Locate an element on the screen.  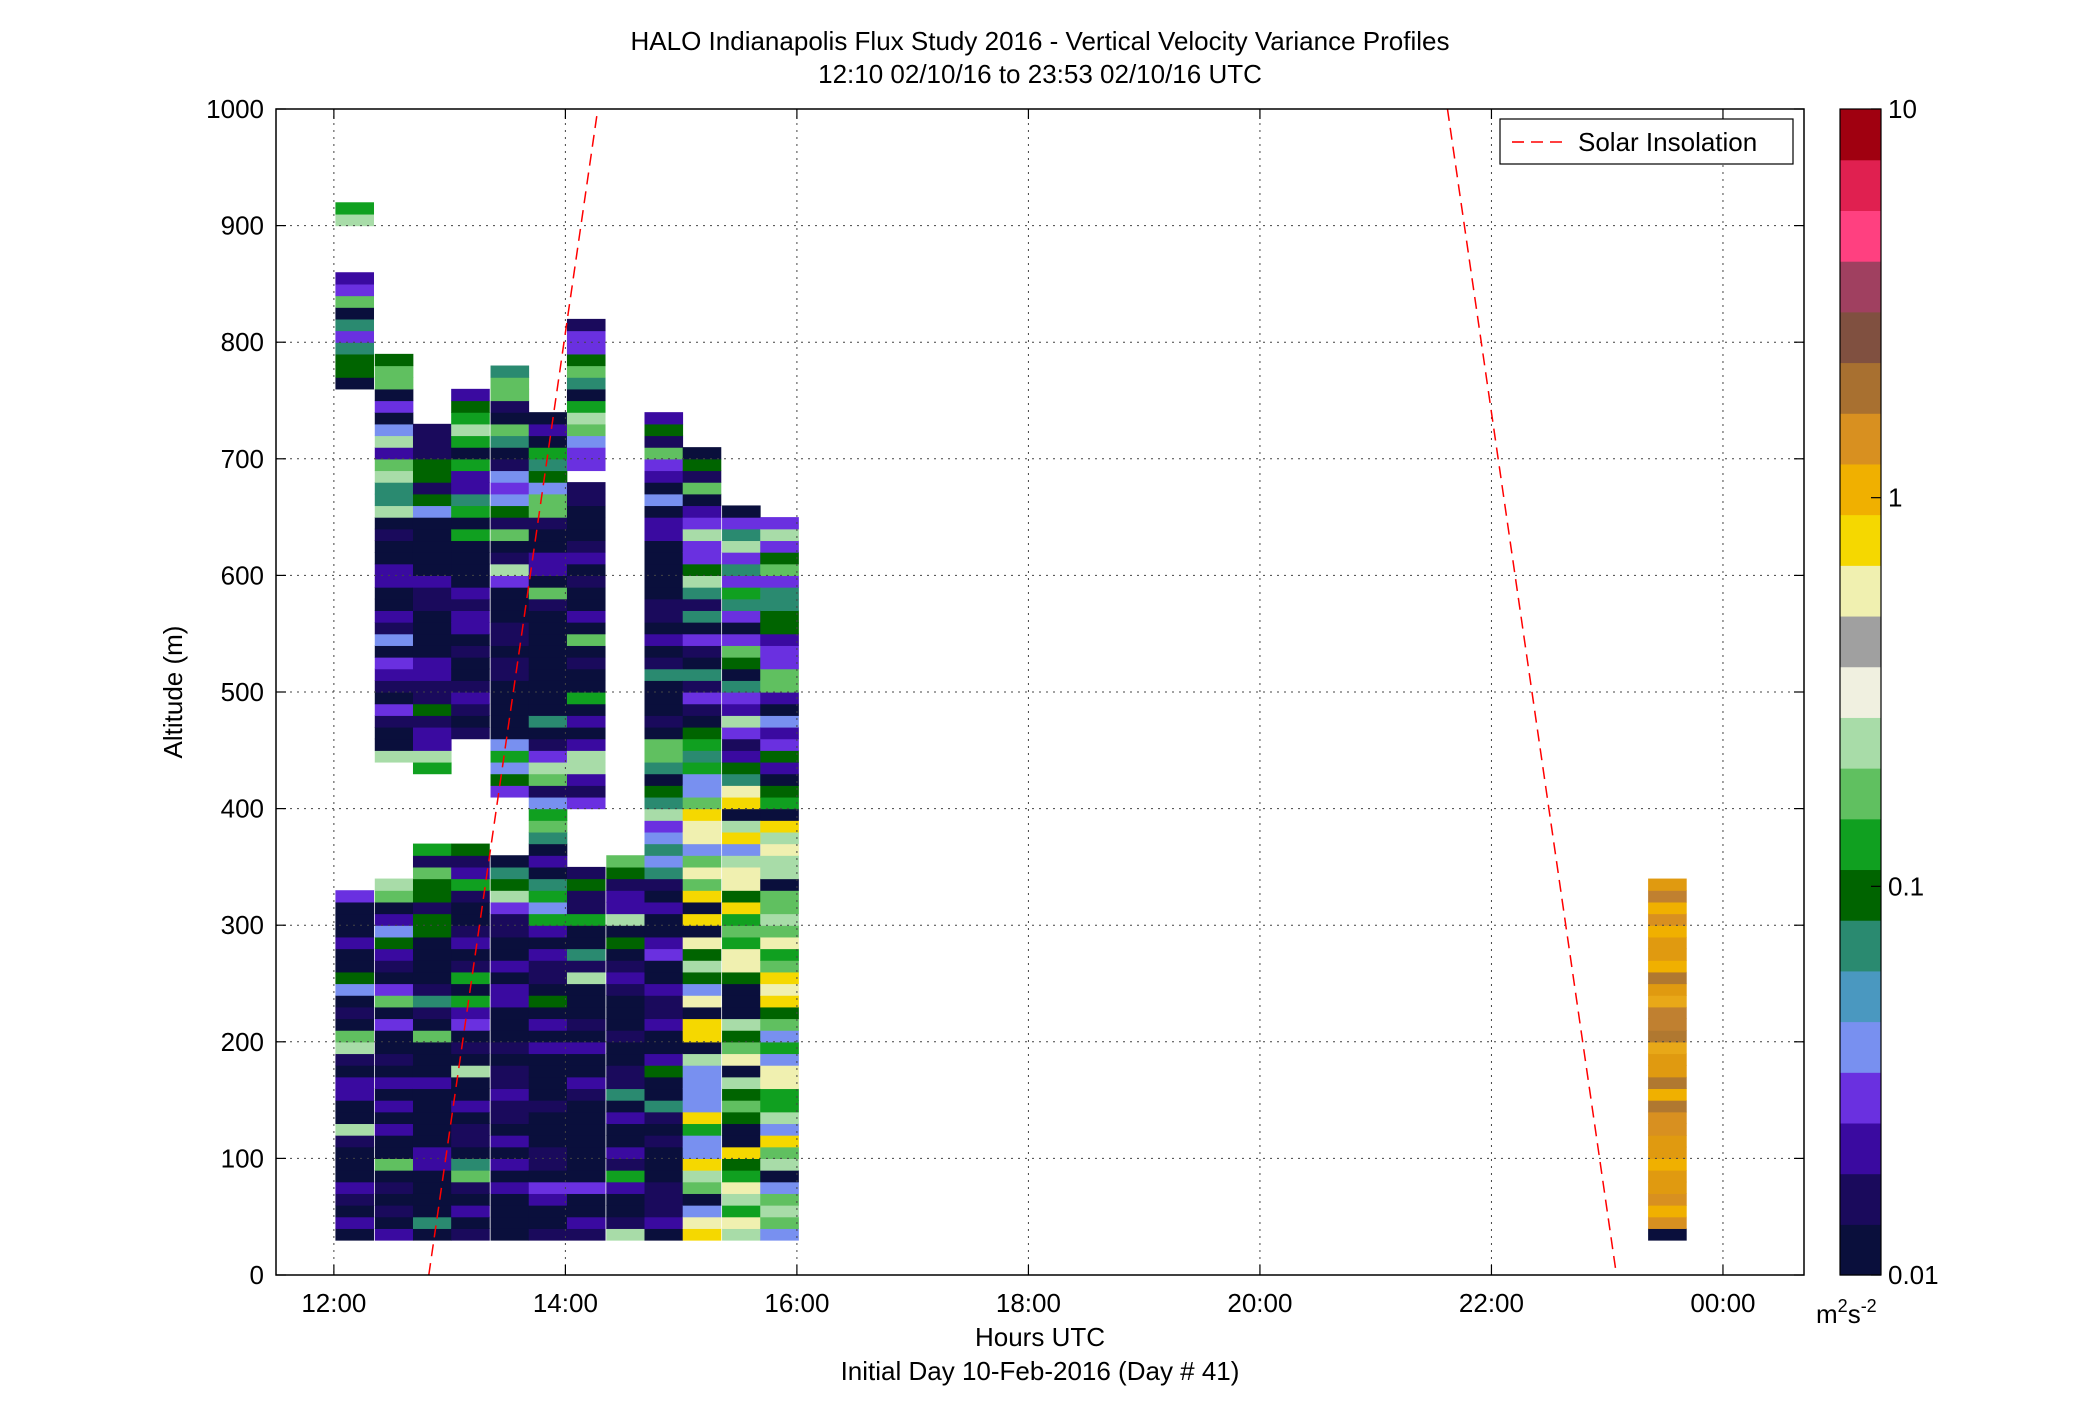
x-axis-label: Hours UTC is located at coordinates (1040, 1337).